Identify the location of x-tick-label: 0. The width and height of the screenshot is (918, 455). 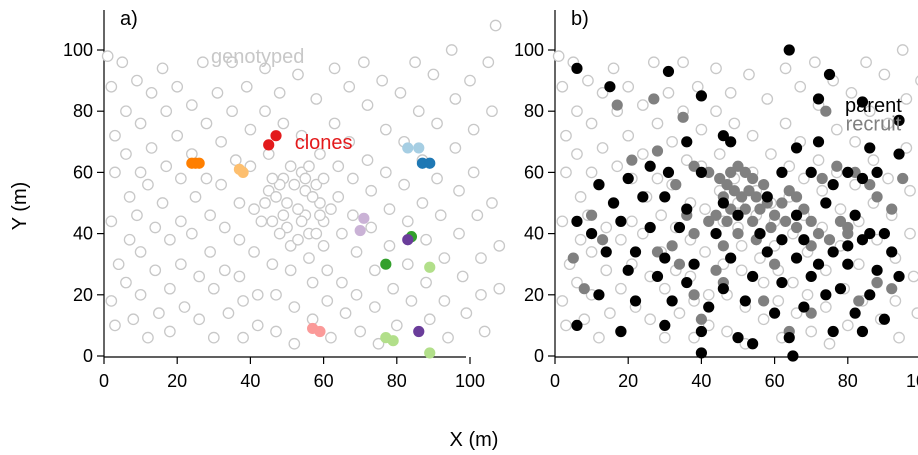
(104, 381).